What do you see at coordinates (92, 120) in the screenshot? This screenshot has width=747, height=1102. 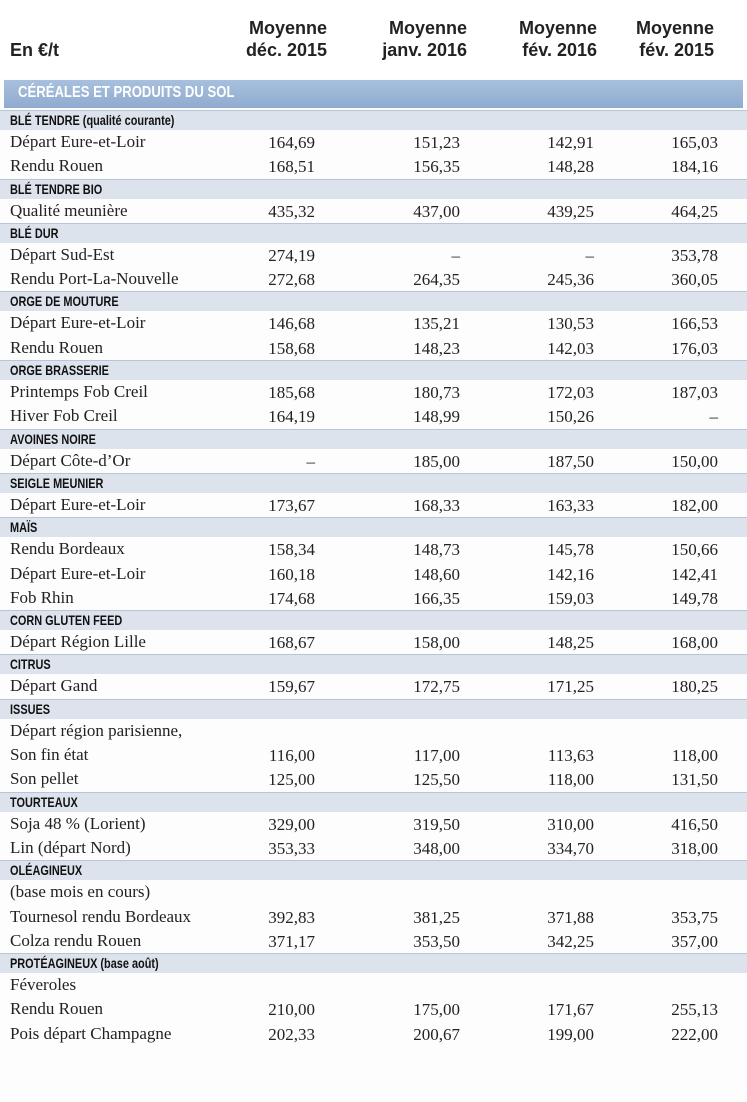 I see `section-label: BLÉ TENDRE (qualité courante)` at bounding box center [92, 120].